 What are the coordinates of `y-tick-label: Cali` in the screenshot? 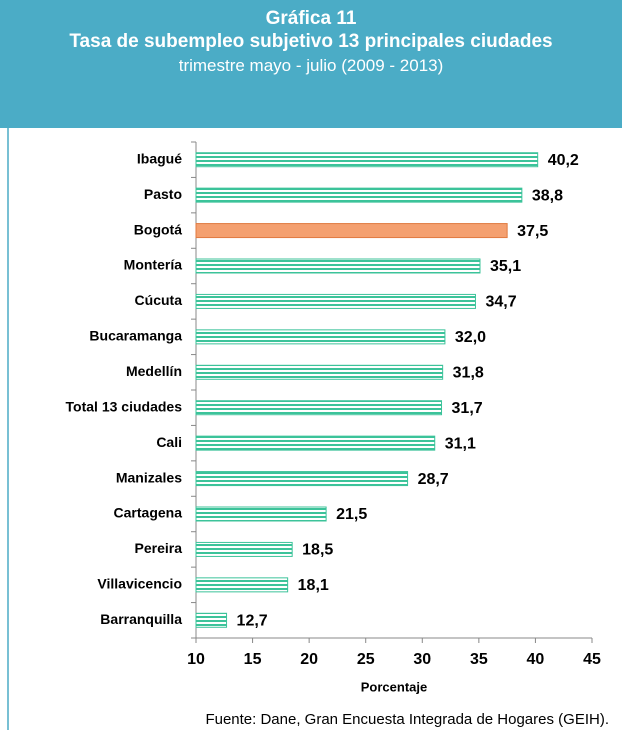 It's located at (169, 442).